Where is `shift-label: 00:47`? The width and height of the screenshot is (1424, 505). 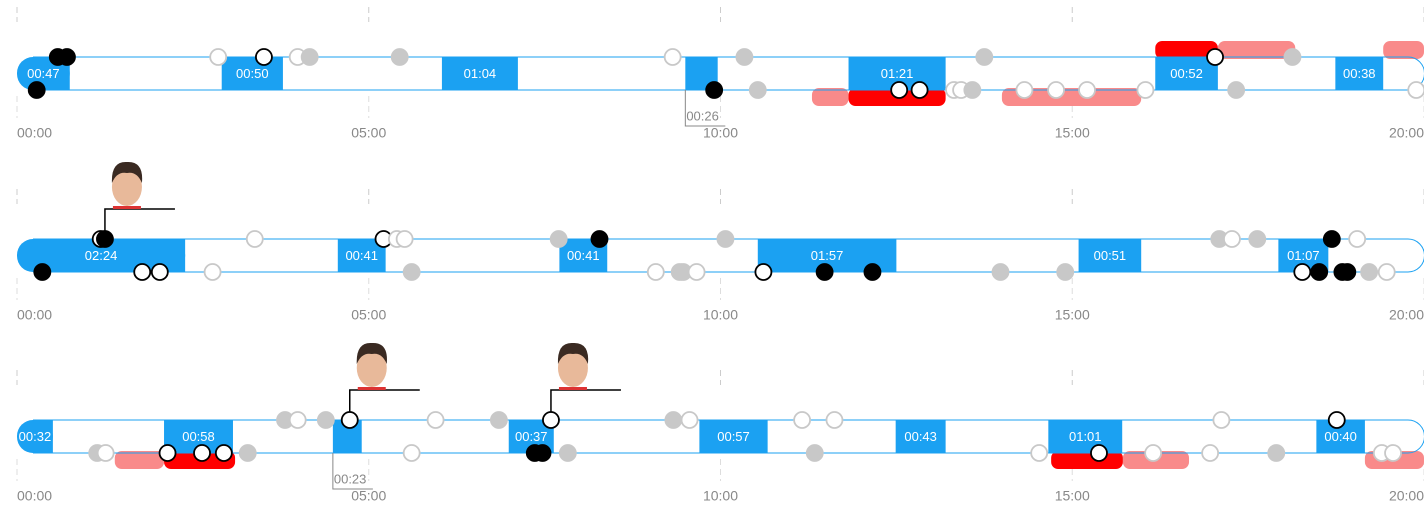 shift-label: 00:47 is located at coordinates (43, 73).